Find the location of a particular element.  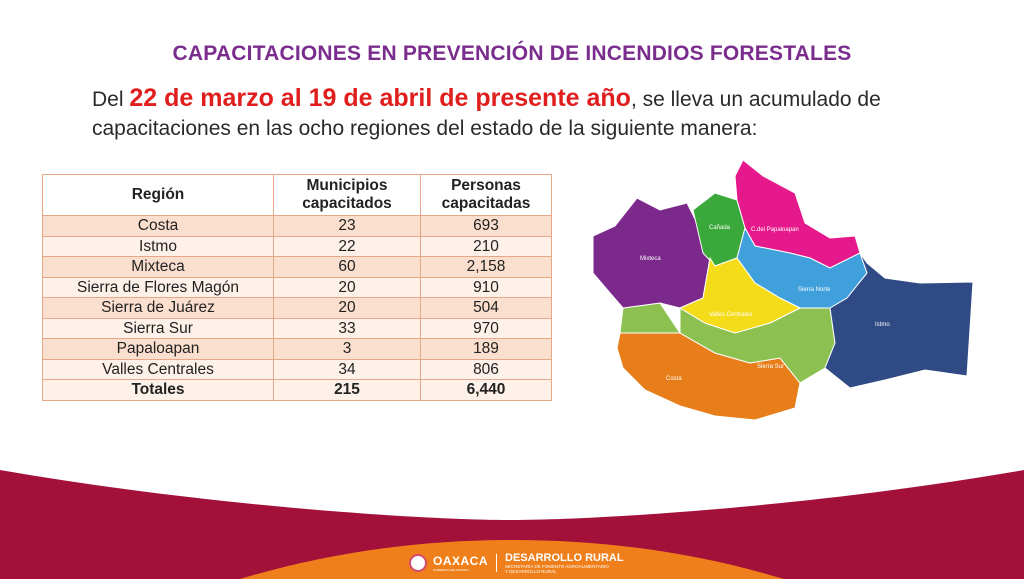

cell-region: Istmo is located at coordinates (158, 246).